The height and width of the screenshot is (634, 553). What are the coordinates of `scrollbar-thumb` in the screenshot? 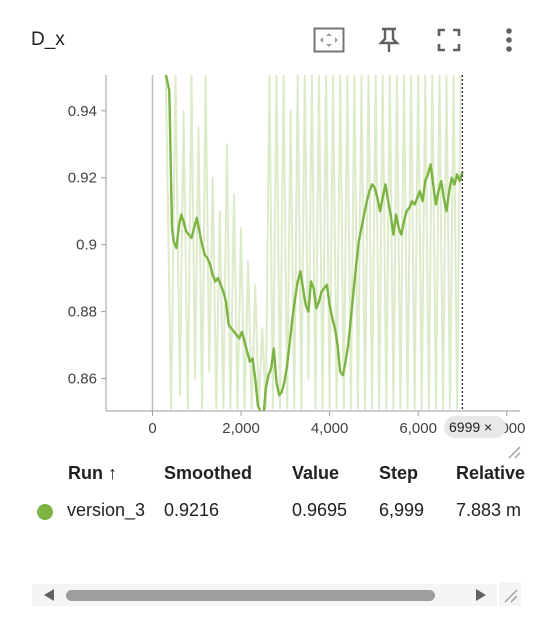 It's located at (250, 595).